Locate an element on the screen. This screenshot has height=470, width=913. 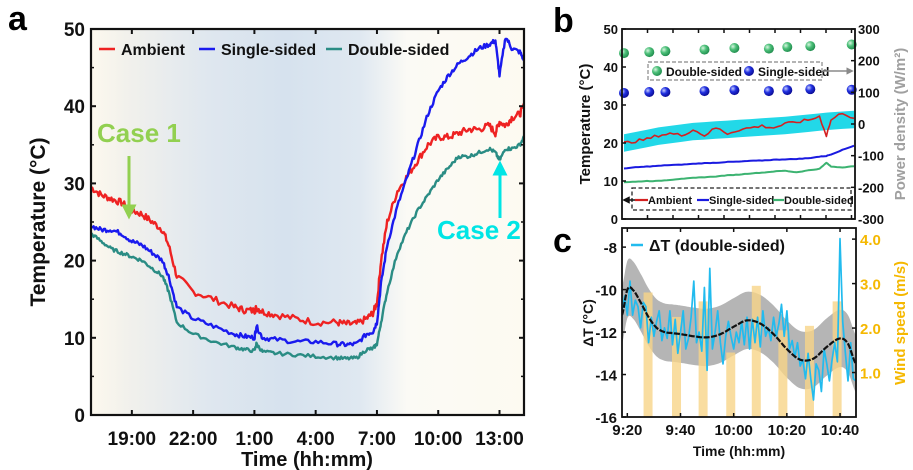
panel-b-ylabel: Temperature (°C) is located at coordinates (585, 124).